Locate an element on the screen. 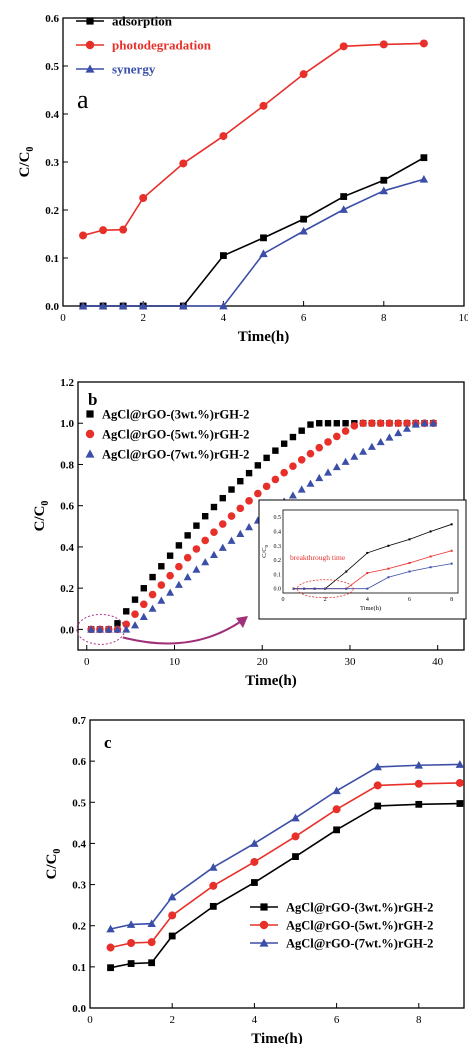 The image size is (468, 1044). x-axis-label: Time(h) is located at coordinates (263, 337).